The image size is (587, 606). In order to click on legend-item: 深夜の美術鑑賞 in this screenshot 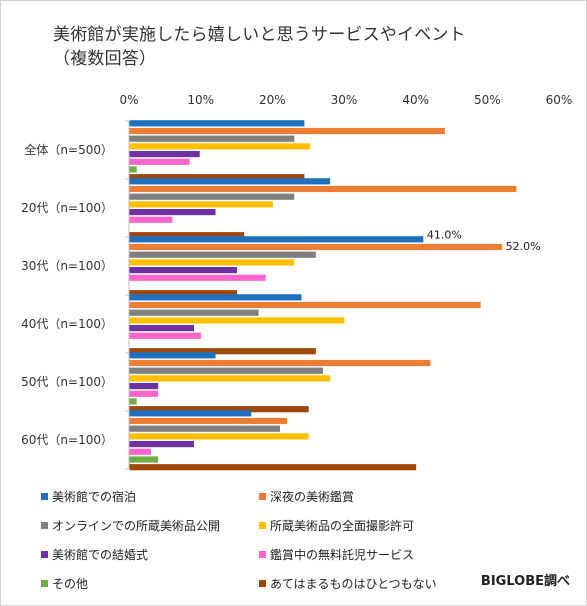, I will do `click(306, 497)`.